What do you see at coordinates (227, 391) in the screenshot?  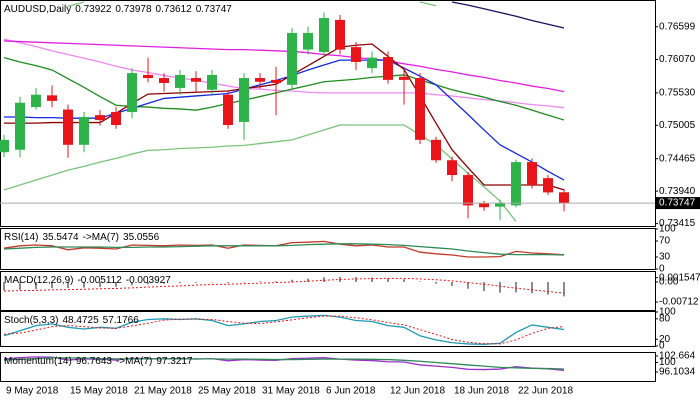 I see `x-tick-label: 25 May 2018` at bounding box center [227, 391].